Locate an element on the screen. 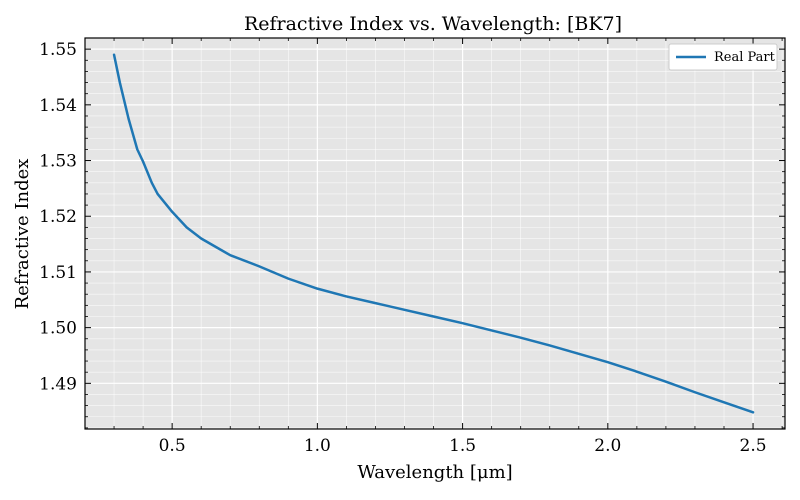 This screenshot has width=800, height=500. y-axis-label: Refractive Index is located at coordinates (22, 234).